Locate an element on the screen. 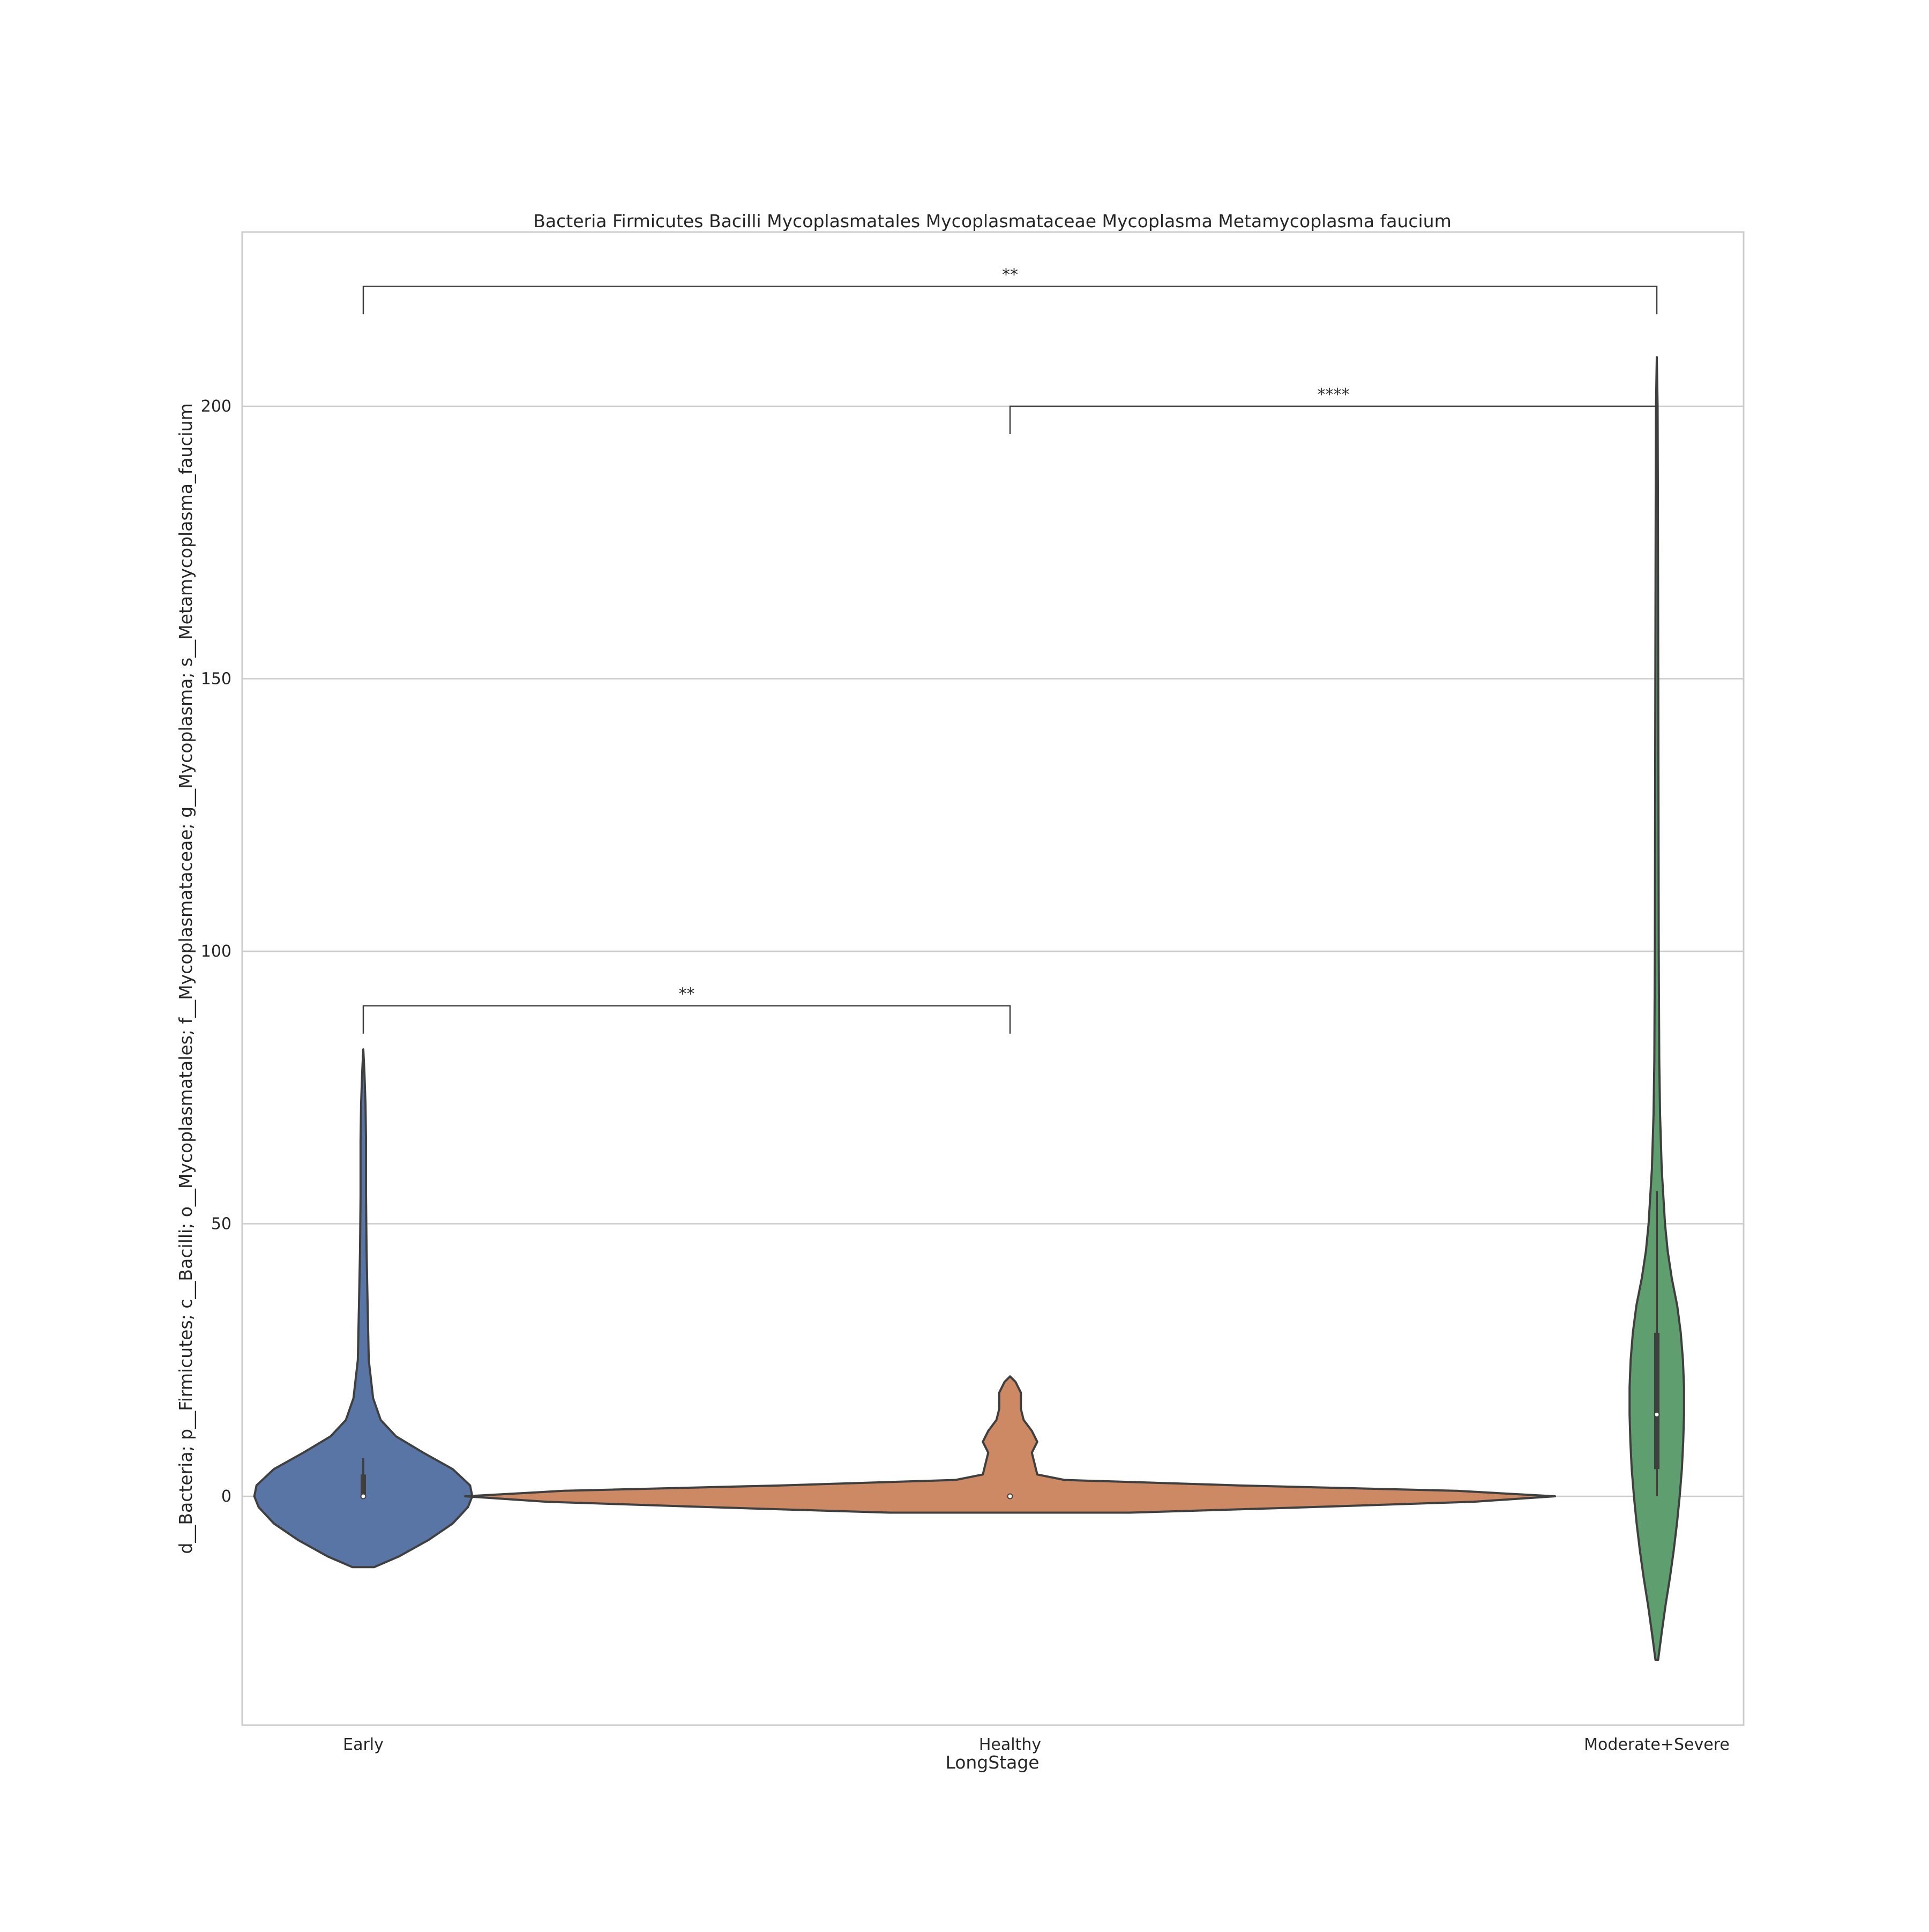  y-tick-label: 100 is located at coordinates (216, 951).